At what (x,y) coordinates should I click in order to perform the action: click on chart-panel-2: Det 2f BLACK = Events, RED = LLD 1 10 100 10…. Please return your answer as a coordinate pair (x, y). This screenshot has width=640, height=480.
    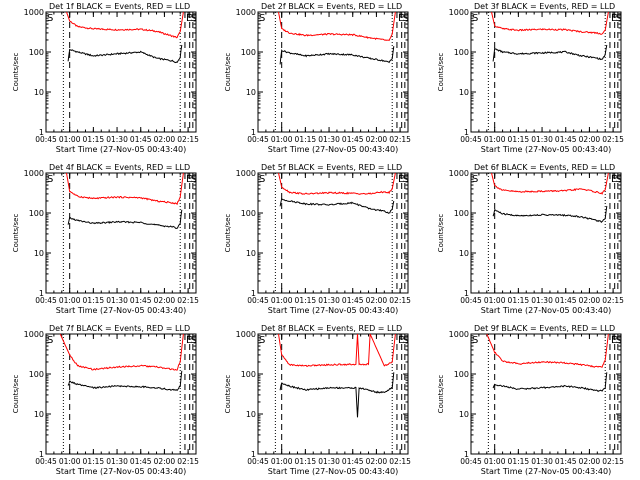
    Looking at the image, I should click on (317, 78).